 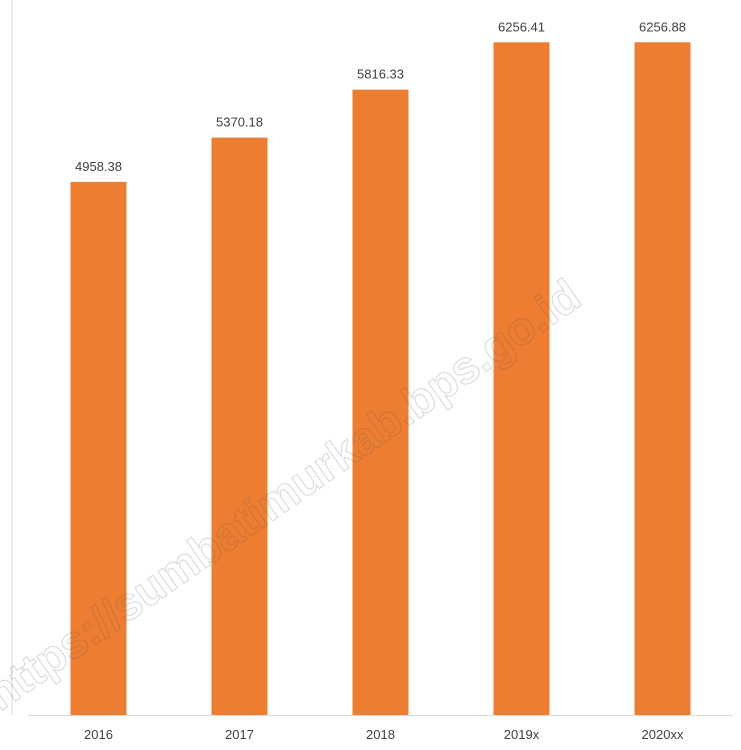 I want to click on bar-2020xx, so click(x=662, y=378).